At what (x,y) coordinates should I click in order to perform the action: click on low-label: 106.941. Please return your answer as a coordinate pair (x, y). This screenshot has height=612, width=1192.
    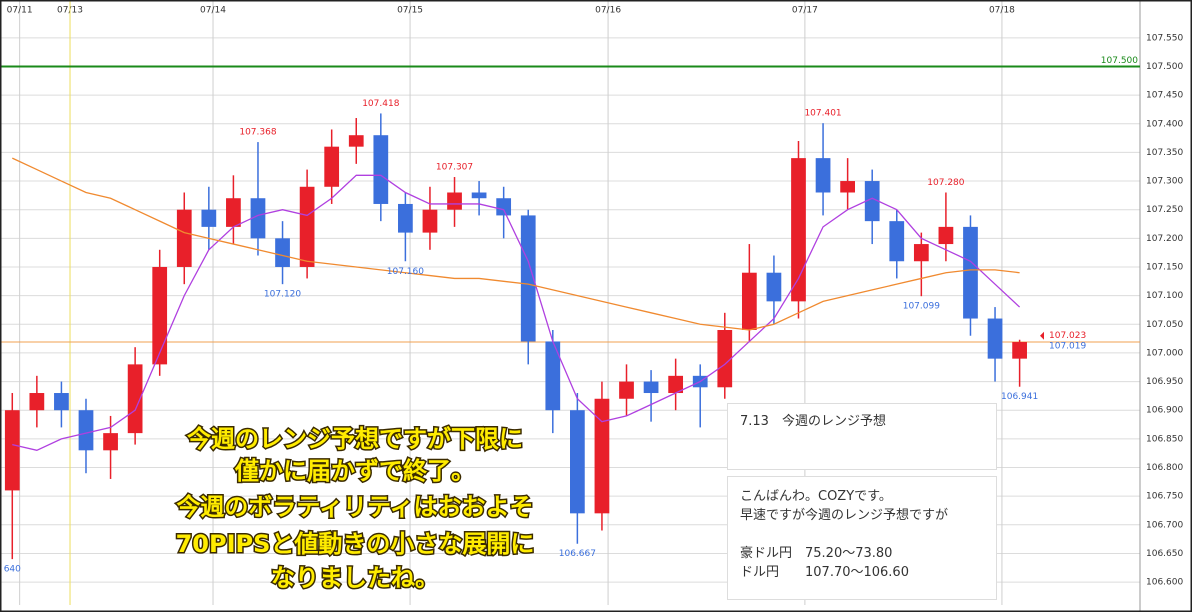
    Looking at the image, I should click on (1019, 397).